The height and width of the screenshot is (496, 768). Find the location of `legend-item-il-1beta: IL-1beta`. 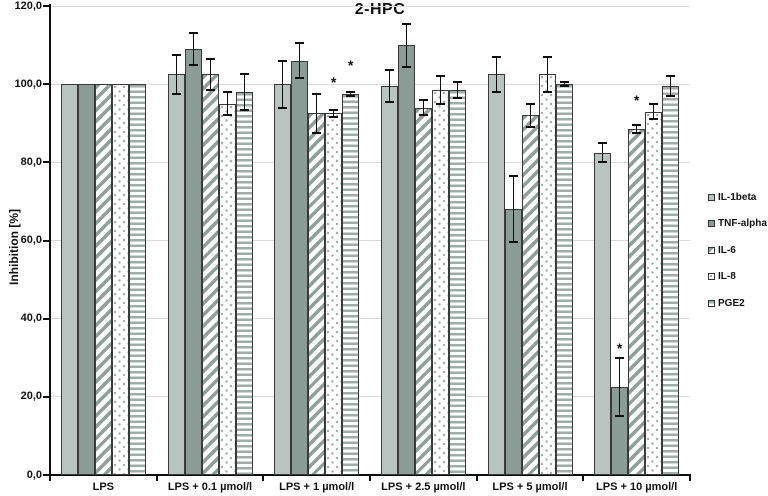

legend-item-il-1beta: IL-1beta is located at coordinates (737, 197).